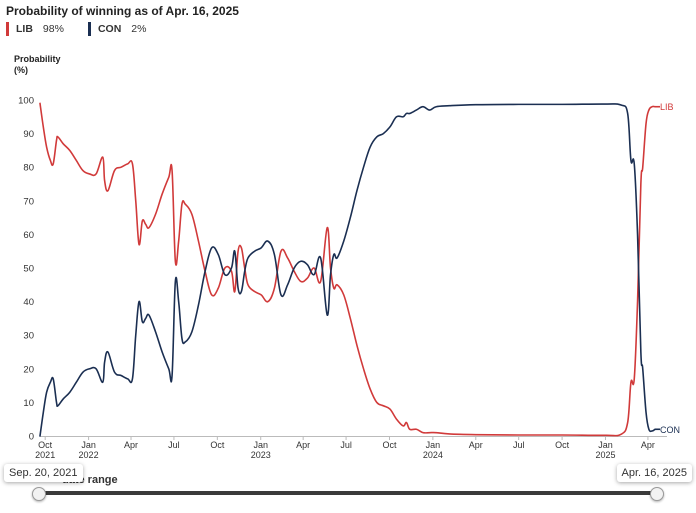  Describe the element at coordinates (31, 437) in the screenshot. I see `y-tick-label: 0` at that location.